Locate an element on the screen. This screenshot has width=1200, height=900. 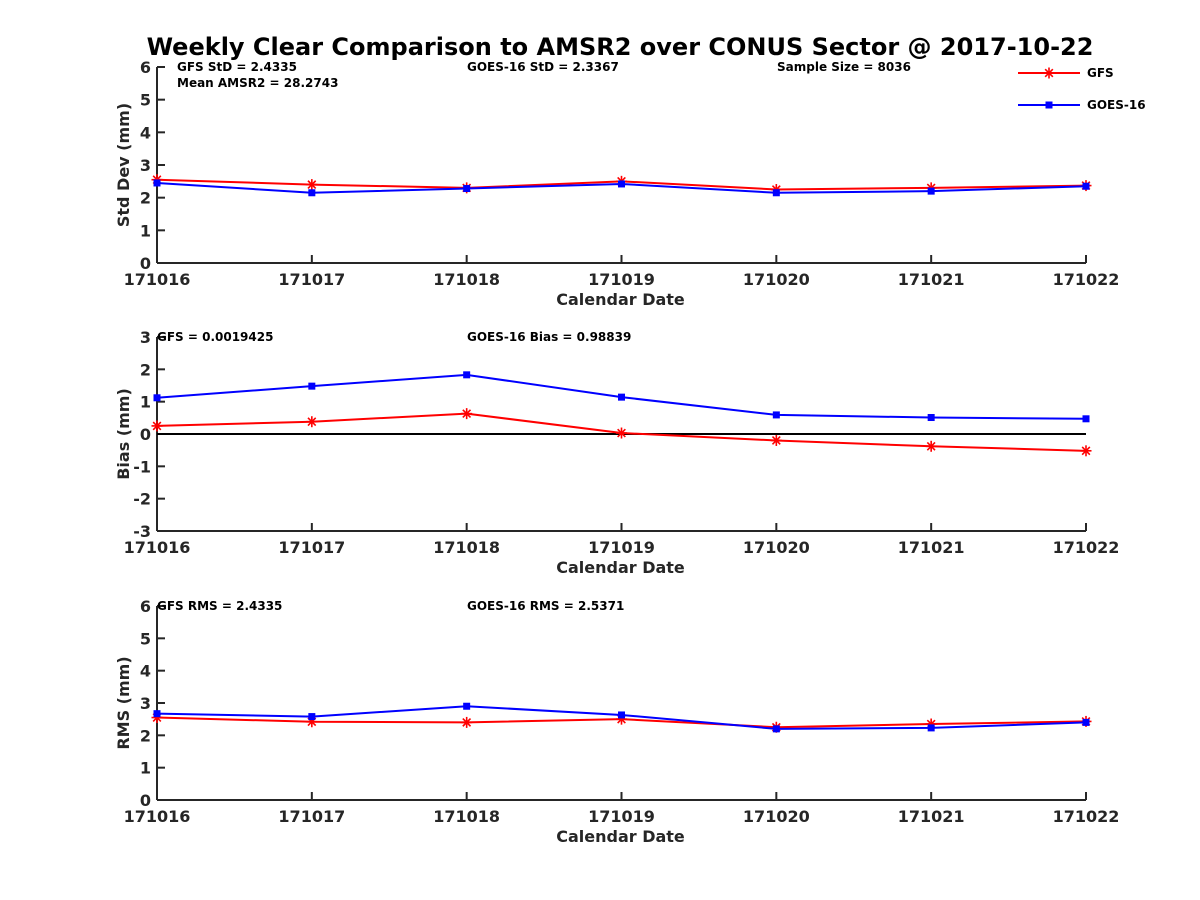
series-gfs is located at coordinates (621, 432).